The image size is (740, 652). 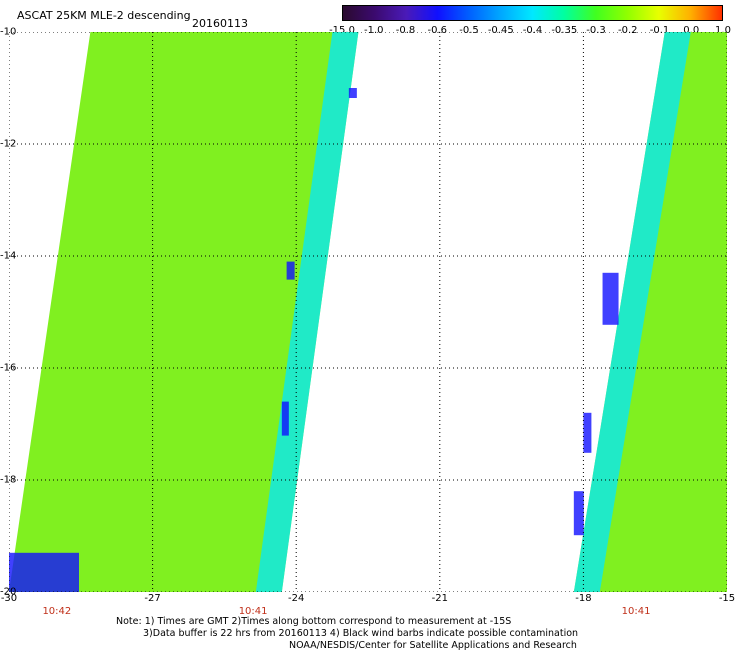 What do you see at coordinates (405, 30) in the screenshot?
I see `colorbar-tick-label: -0.8` at bounding box center [405, 30].